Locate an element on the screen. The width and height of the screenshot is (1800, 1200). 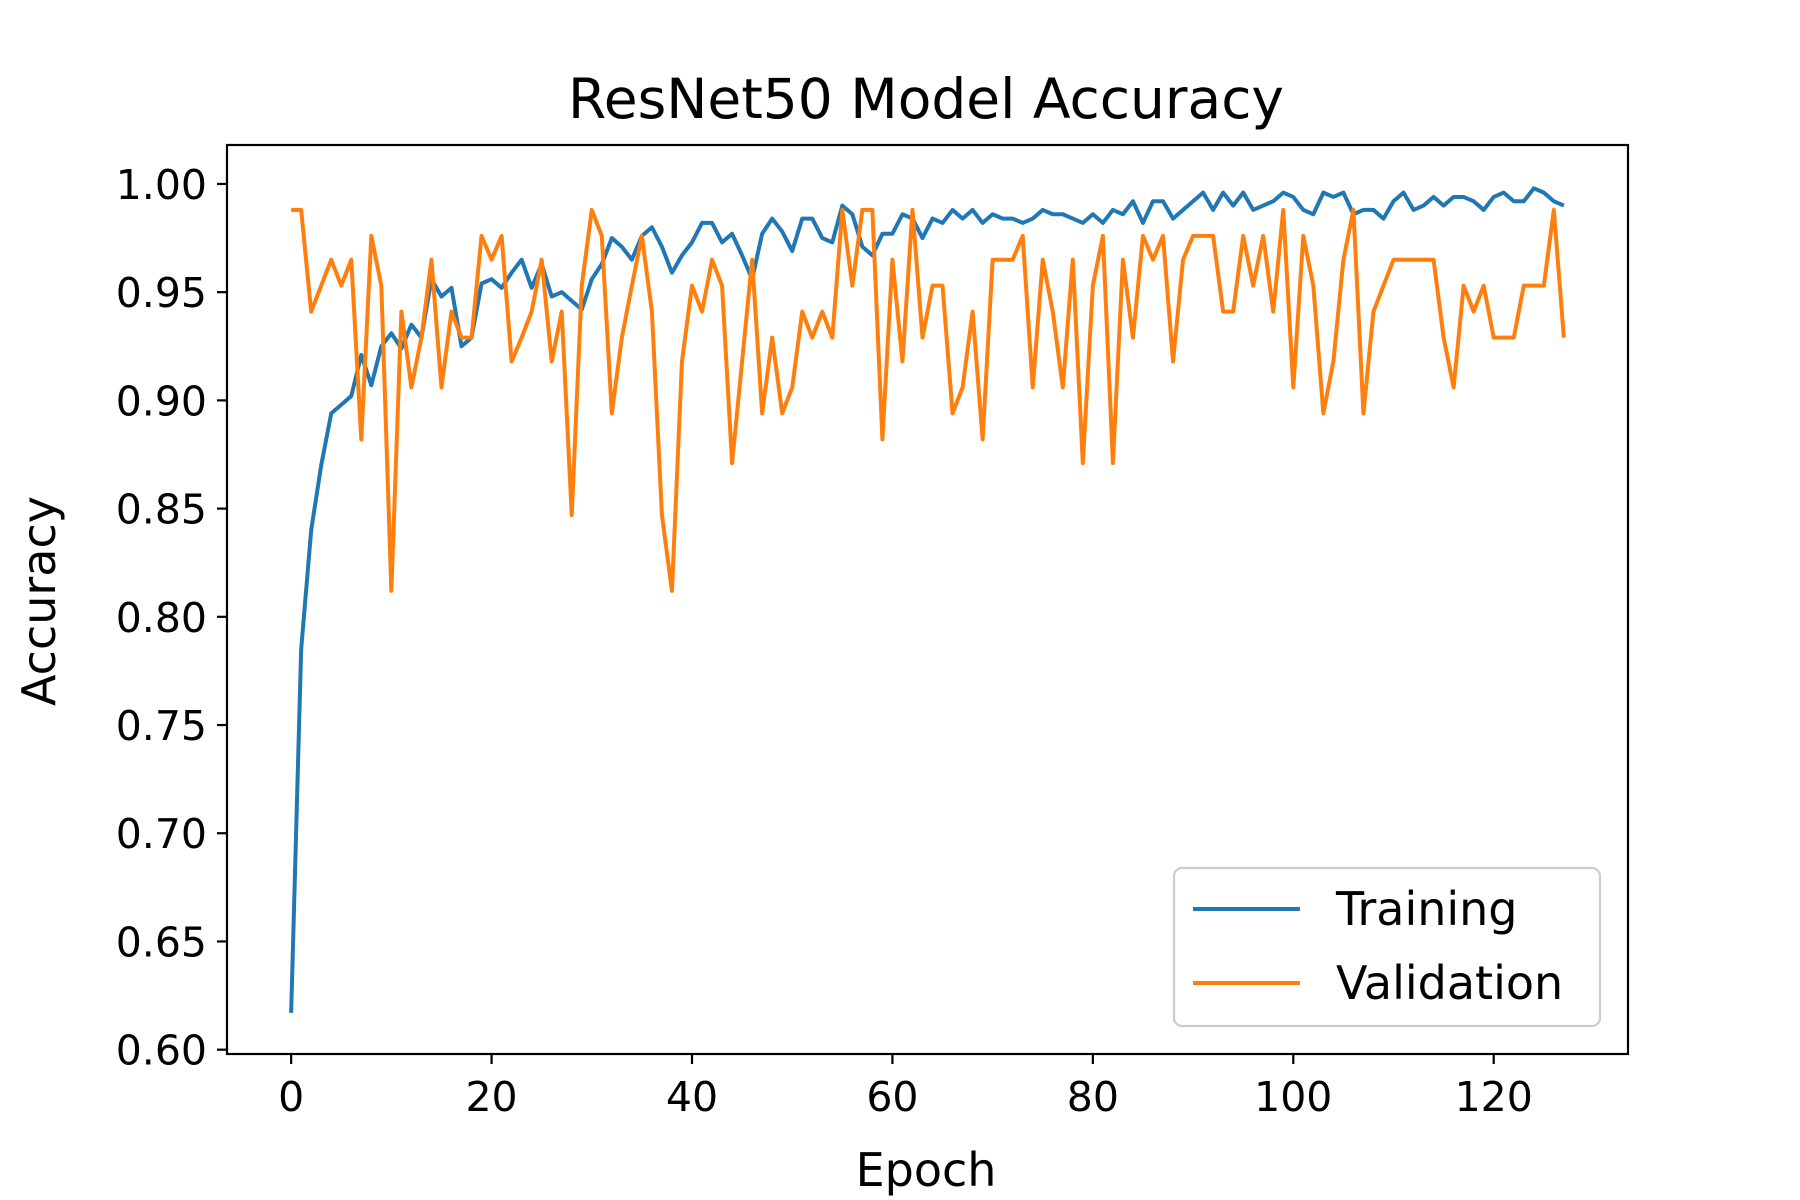
y-tick-label: 0.75 is located at coordinates (161, 726).